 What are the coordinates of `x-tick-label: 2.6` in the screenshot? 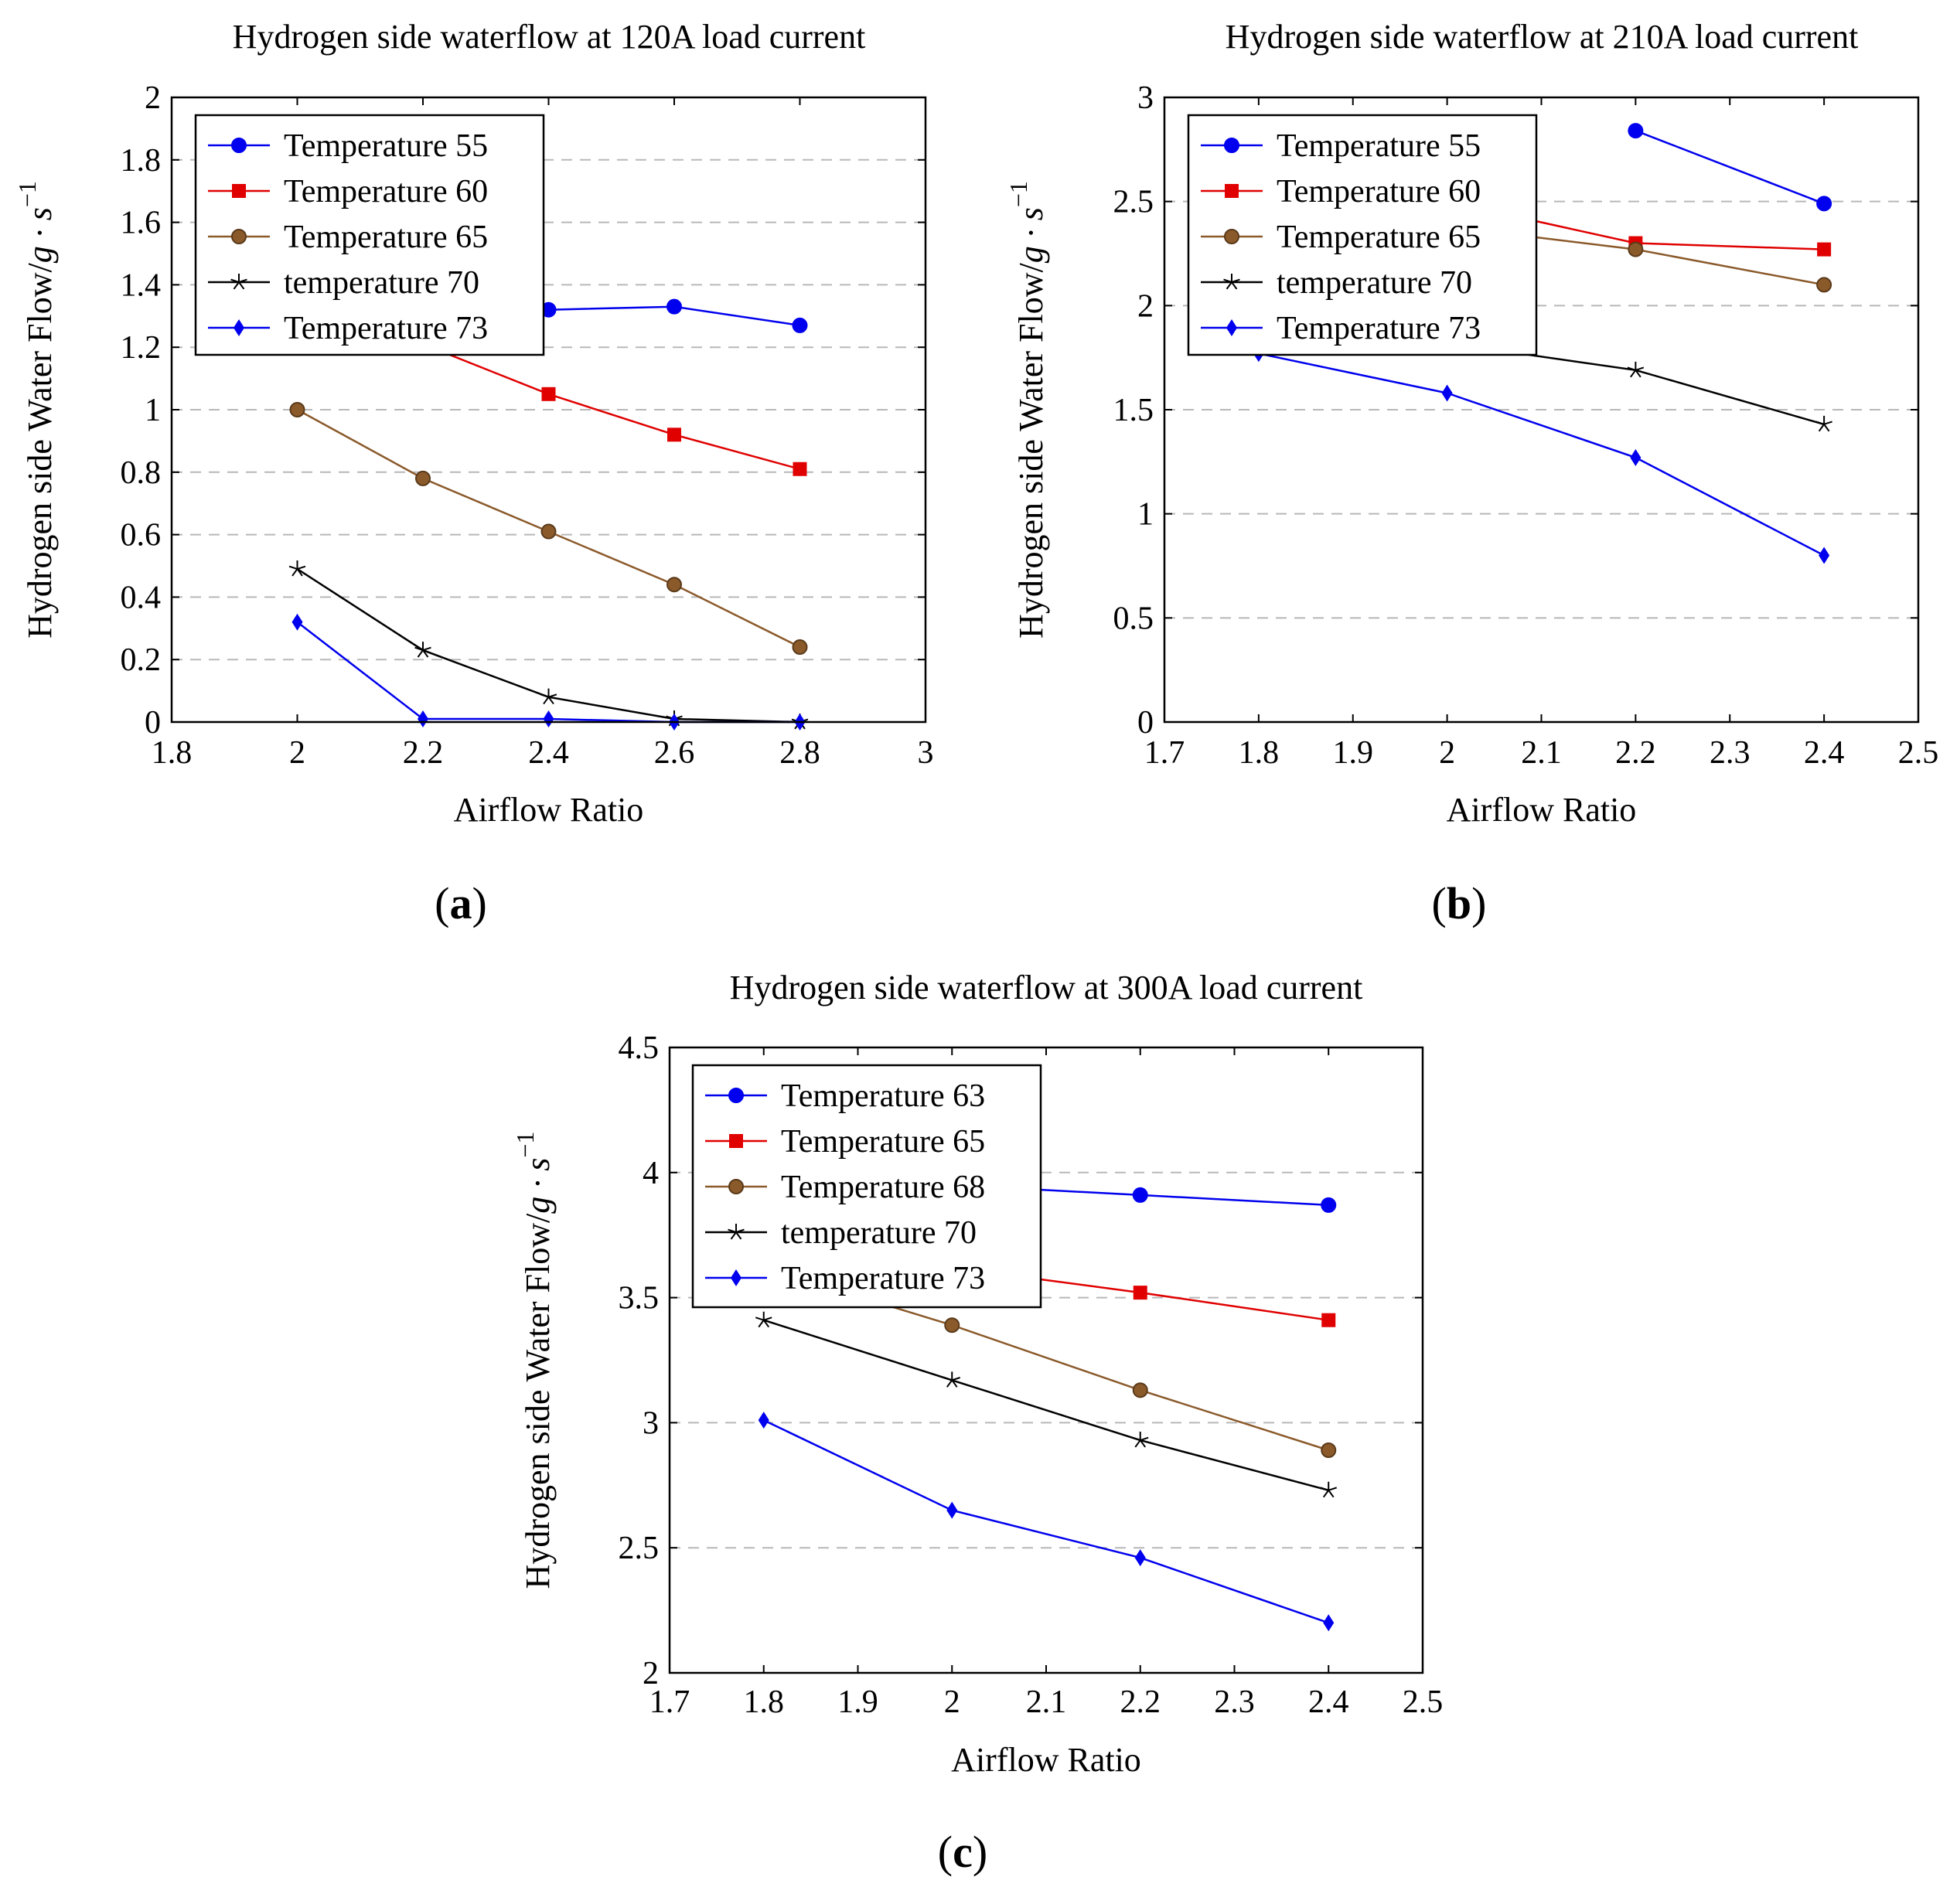 It's located at (674, 753).